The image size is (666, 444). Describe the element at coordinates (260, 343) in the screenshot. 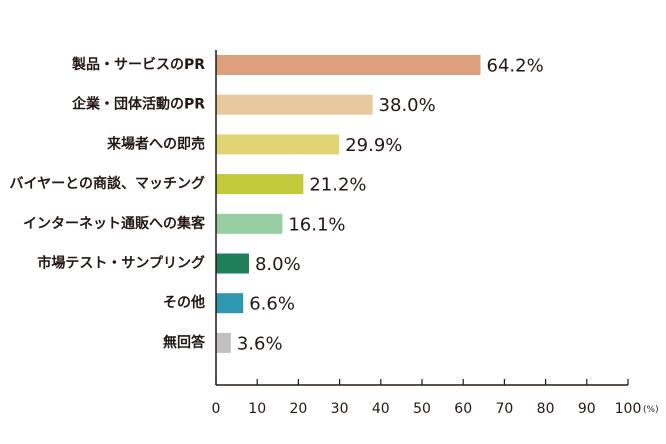

I see `value-label: 3.6%` at that location.